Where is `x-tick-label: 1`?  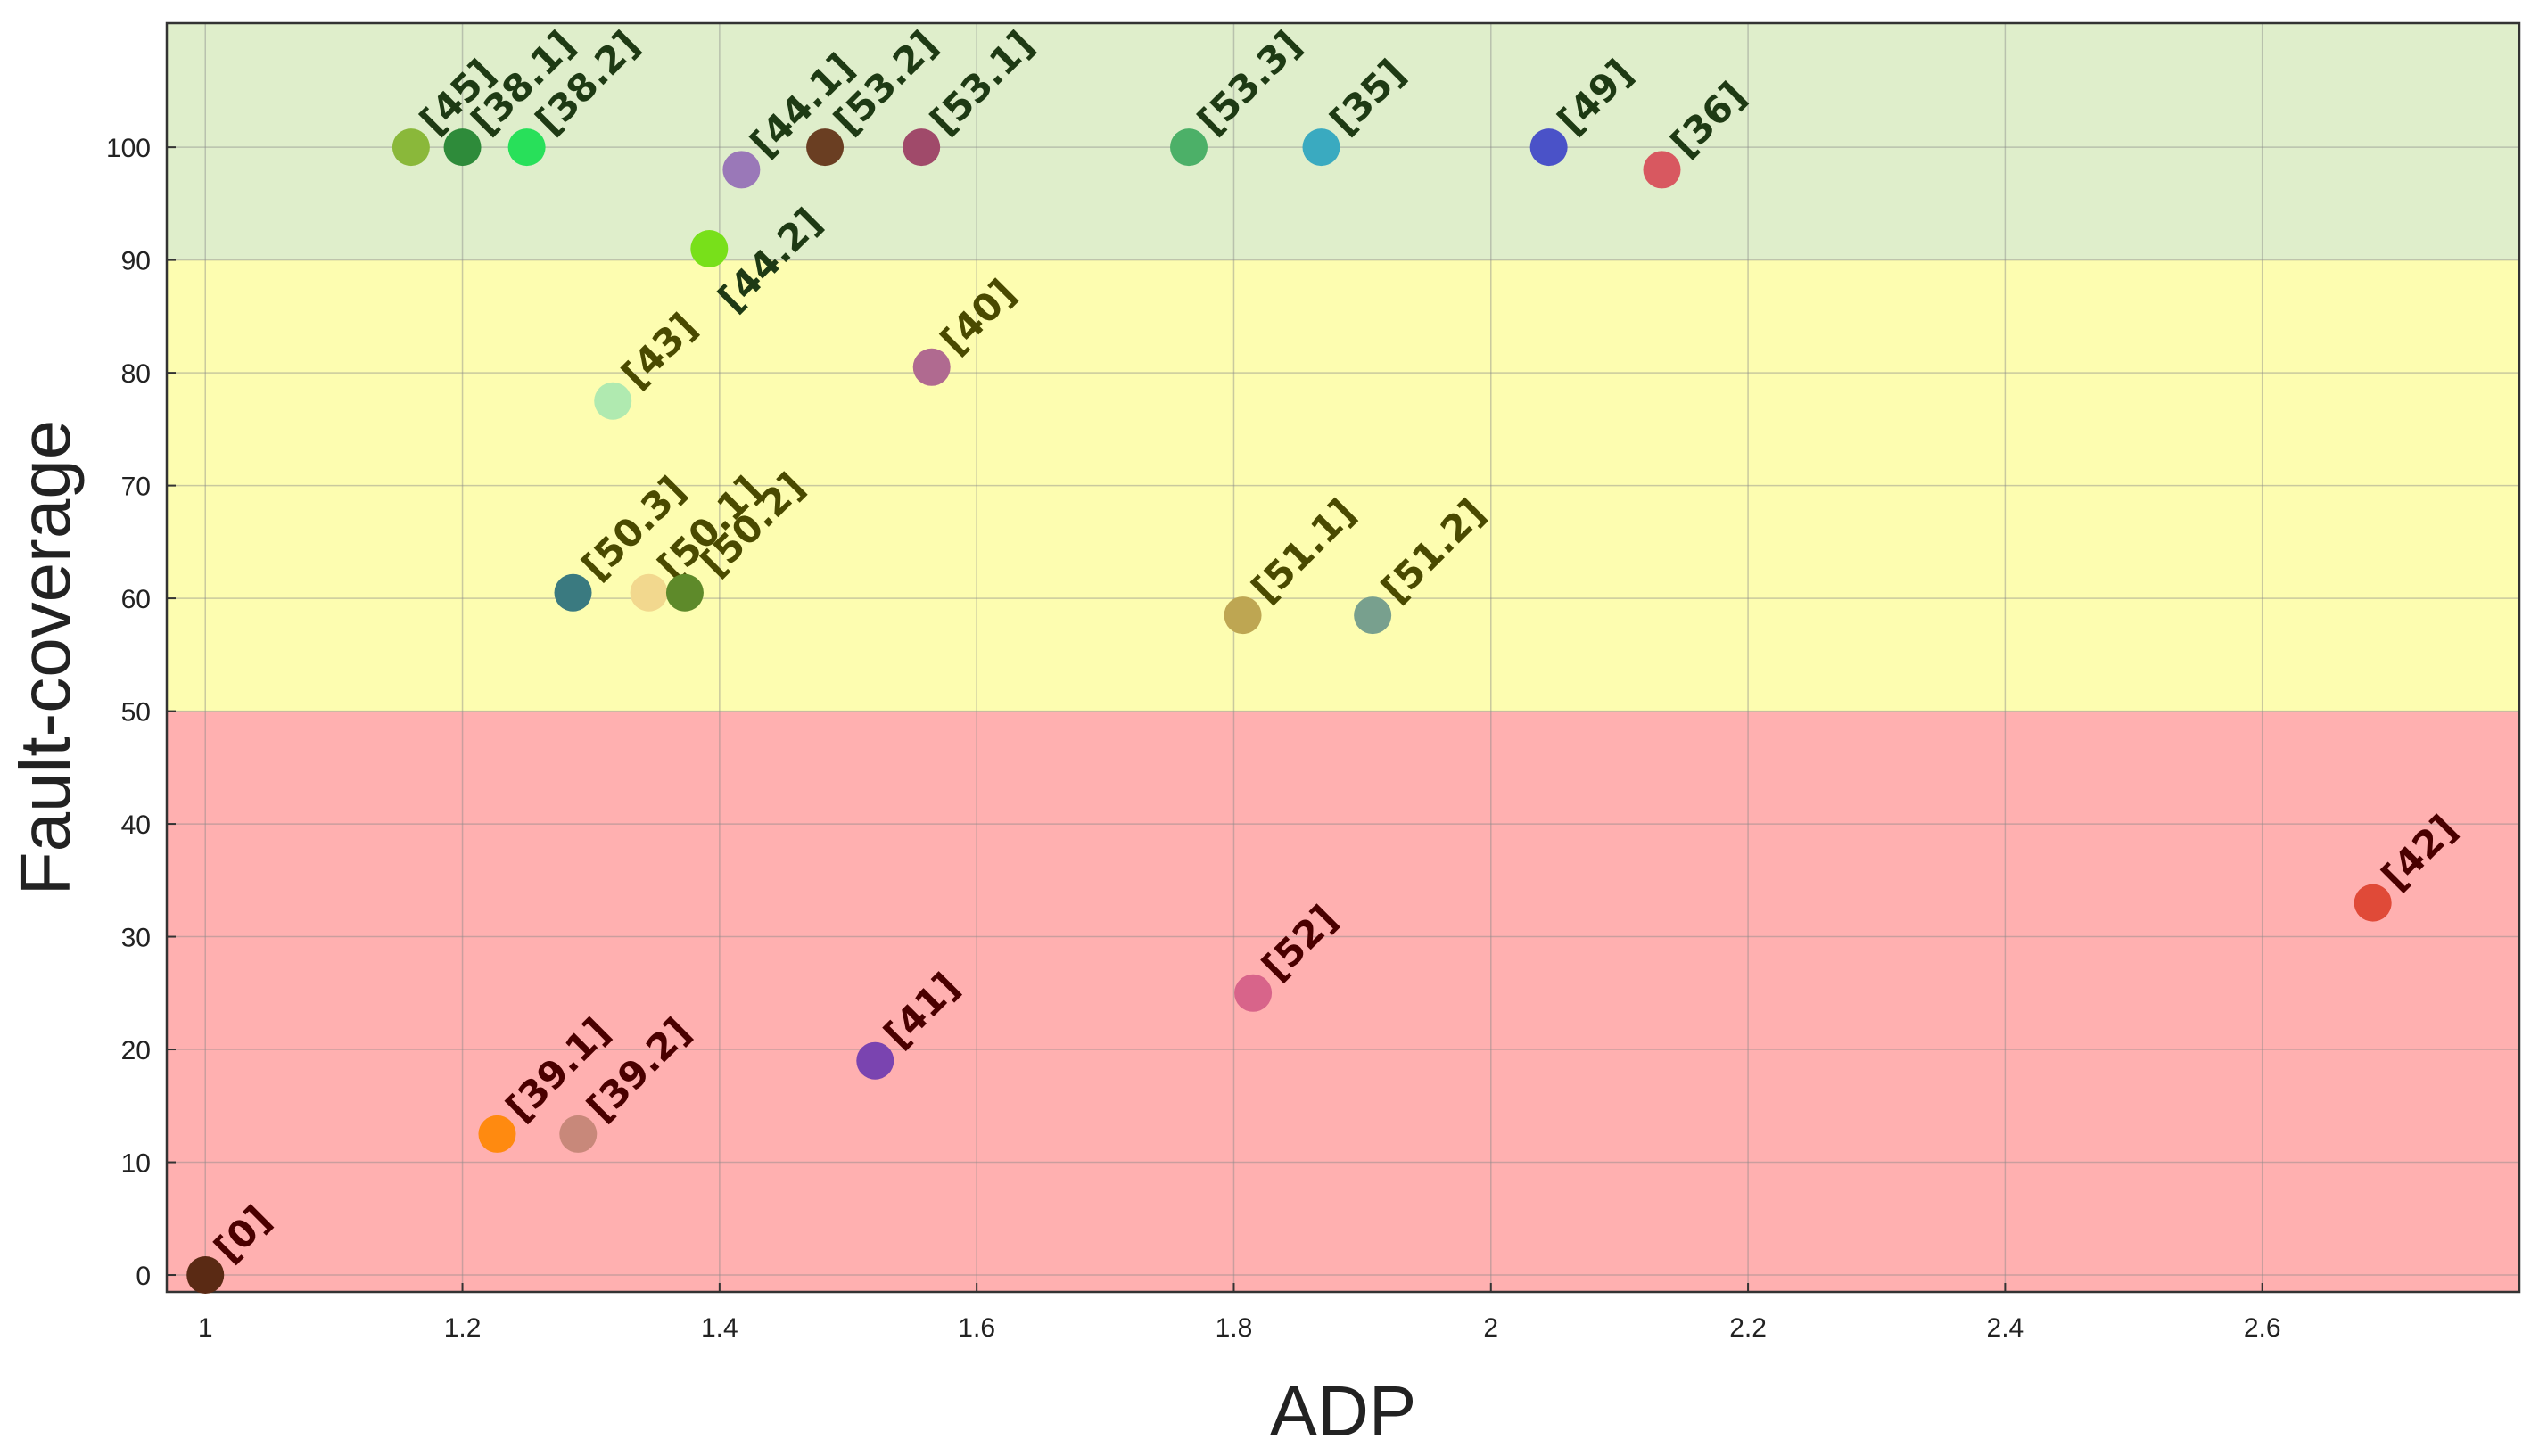
x-tick-label: 1 is located at coordinates (205, 1328).